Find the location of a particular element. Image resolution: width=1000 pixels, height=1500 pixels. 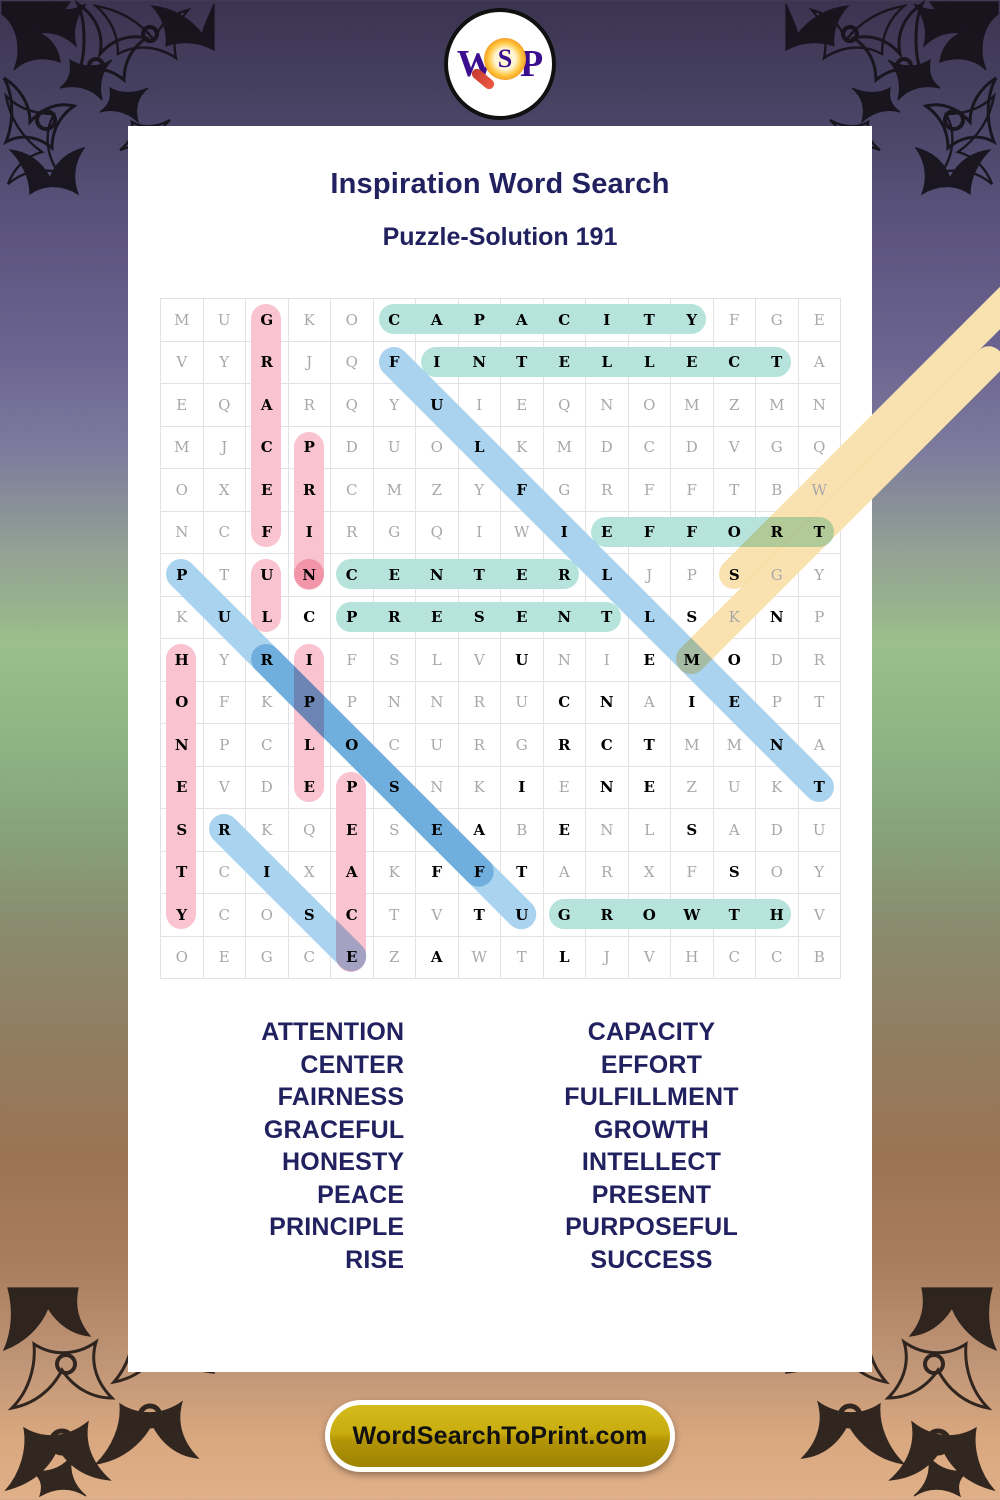

grid-cell: J is located at coordinates (224, 447).